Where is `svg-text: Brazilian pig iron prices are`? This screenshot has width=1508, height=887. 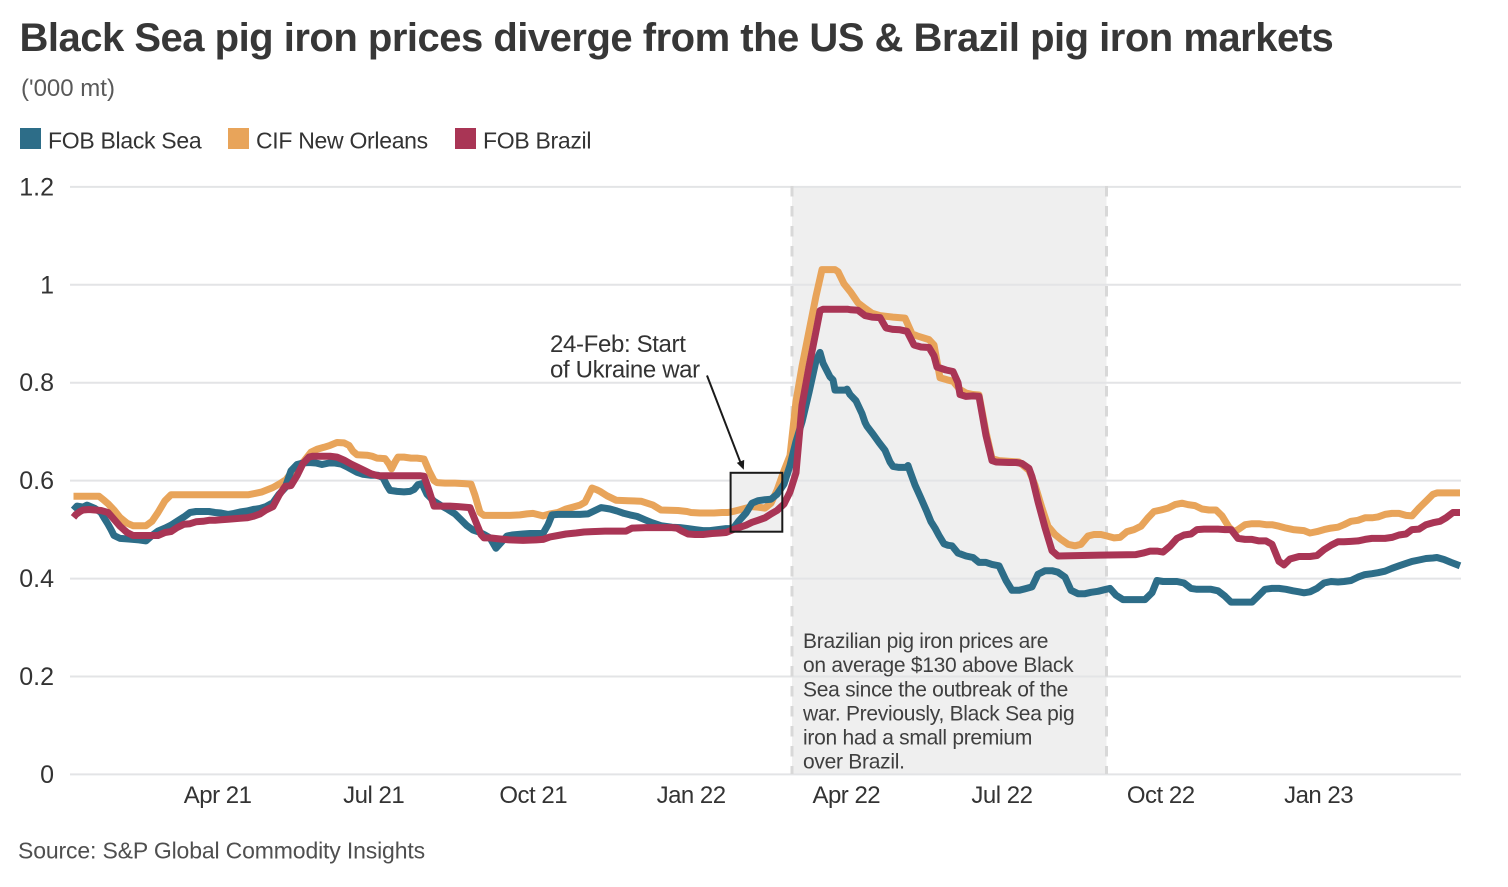
svg-text: Brazilian pig iron prices are is located at coordinates (925, 641).